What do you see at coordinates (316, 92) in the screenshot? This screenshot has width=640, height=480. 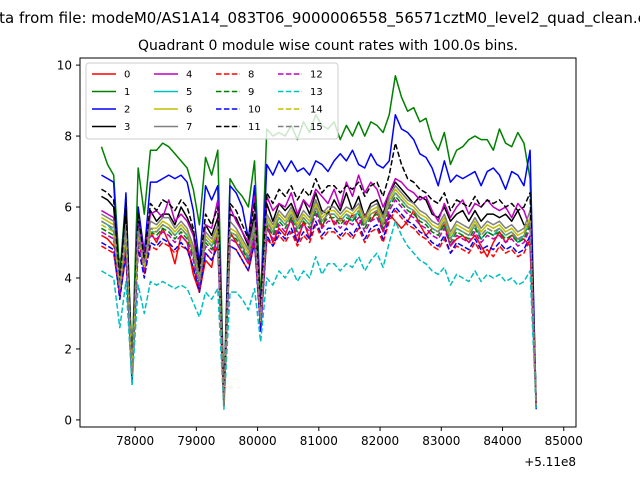 I see `legend-label-13: 13` at bounding box center [316, 92].